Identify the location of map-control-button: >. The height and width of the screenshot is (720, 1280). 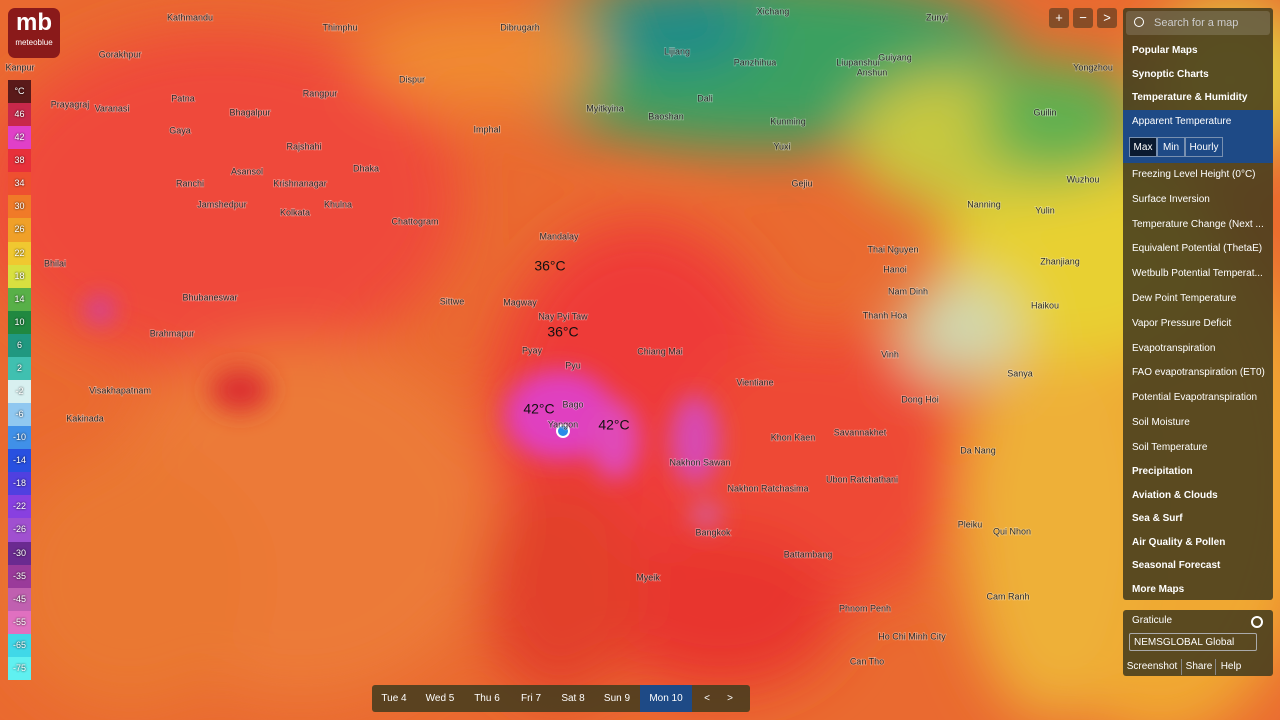
(1107, 18).